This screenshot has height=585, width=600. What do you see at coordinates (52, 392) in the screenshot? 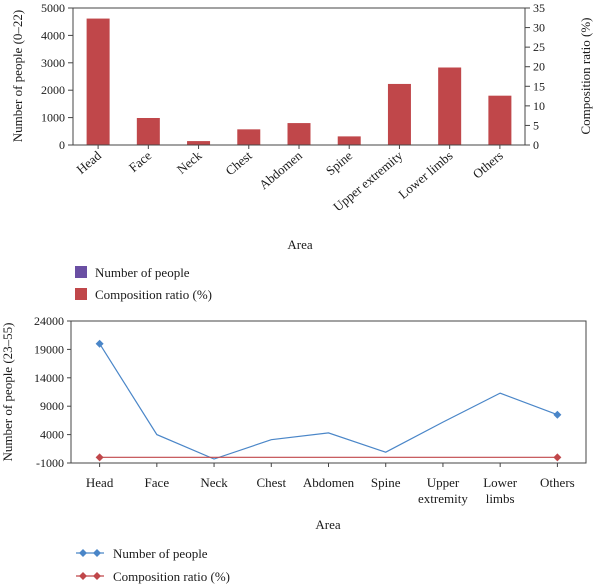
I see `line-chart-y-ticks: -1000 4000 9000 14000 19000 24000` at bounding box center [52, 392].